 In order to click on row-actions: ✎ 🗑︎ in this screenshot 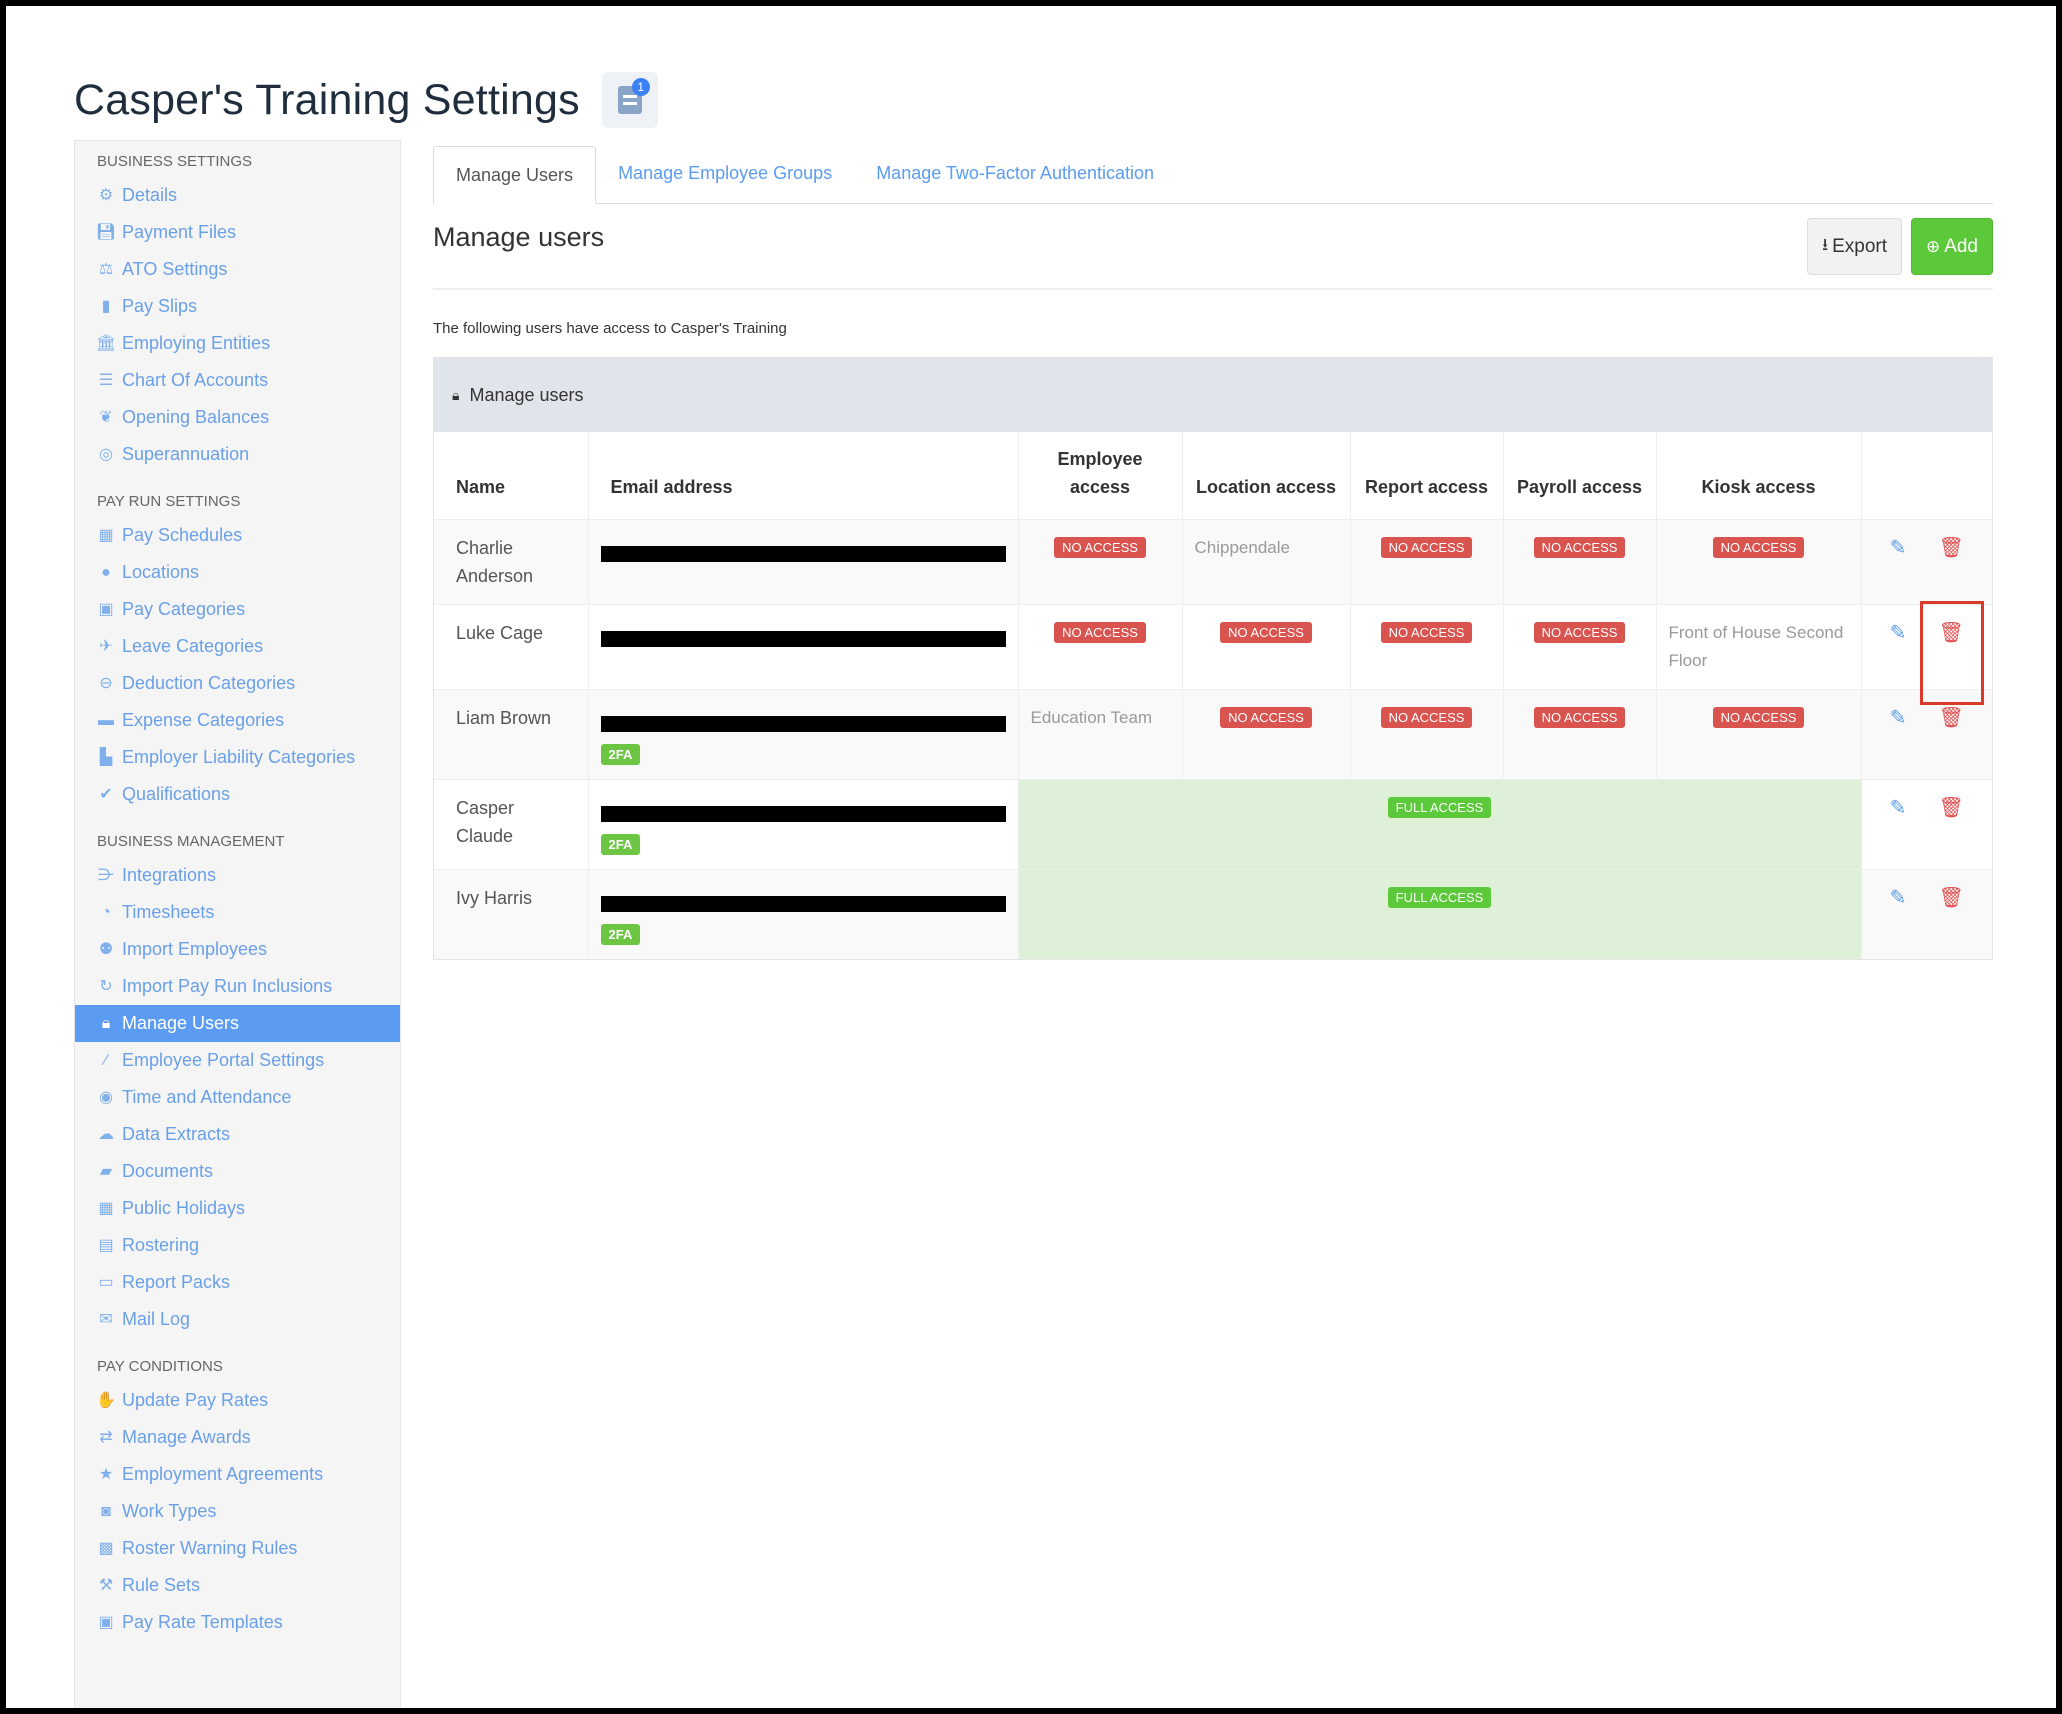, I will do `click(1927, 548)`.